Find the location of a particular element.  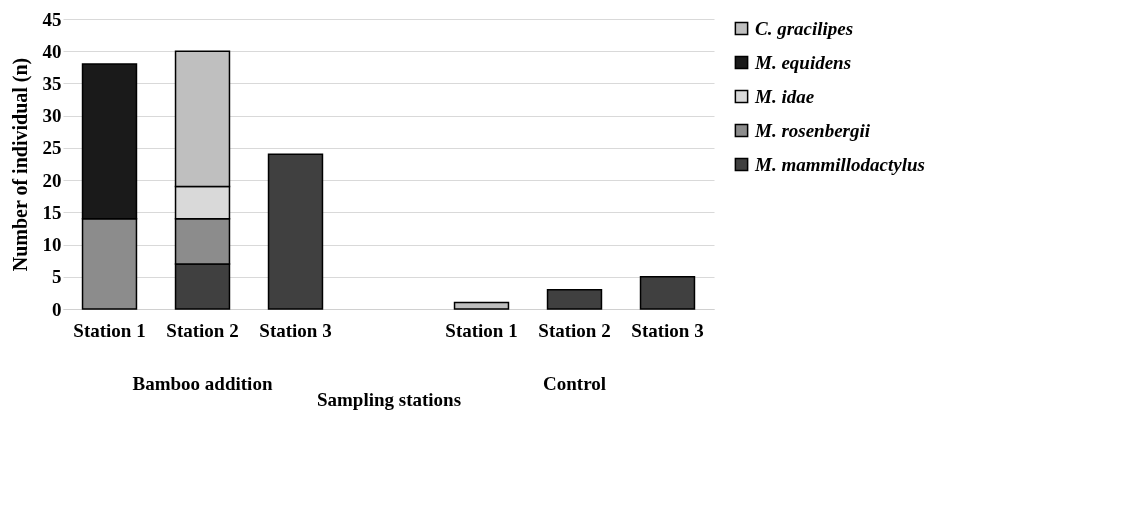

text: Bamboo addition is located at coordinates (202, 383).